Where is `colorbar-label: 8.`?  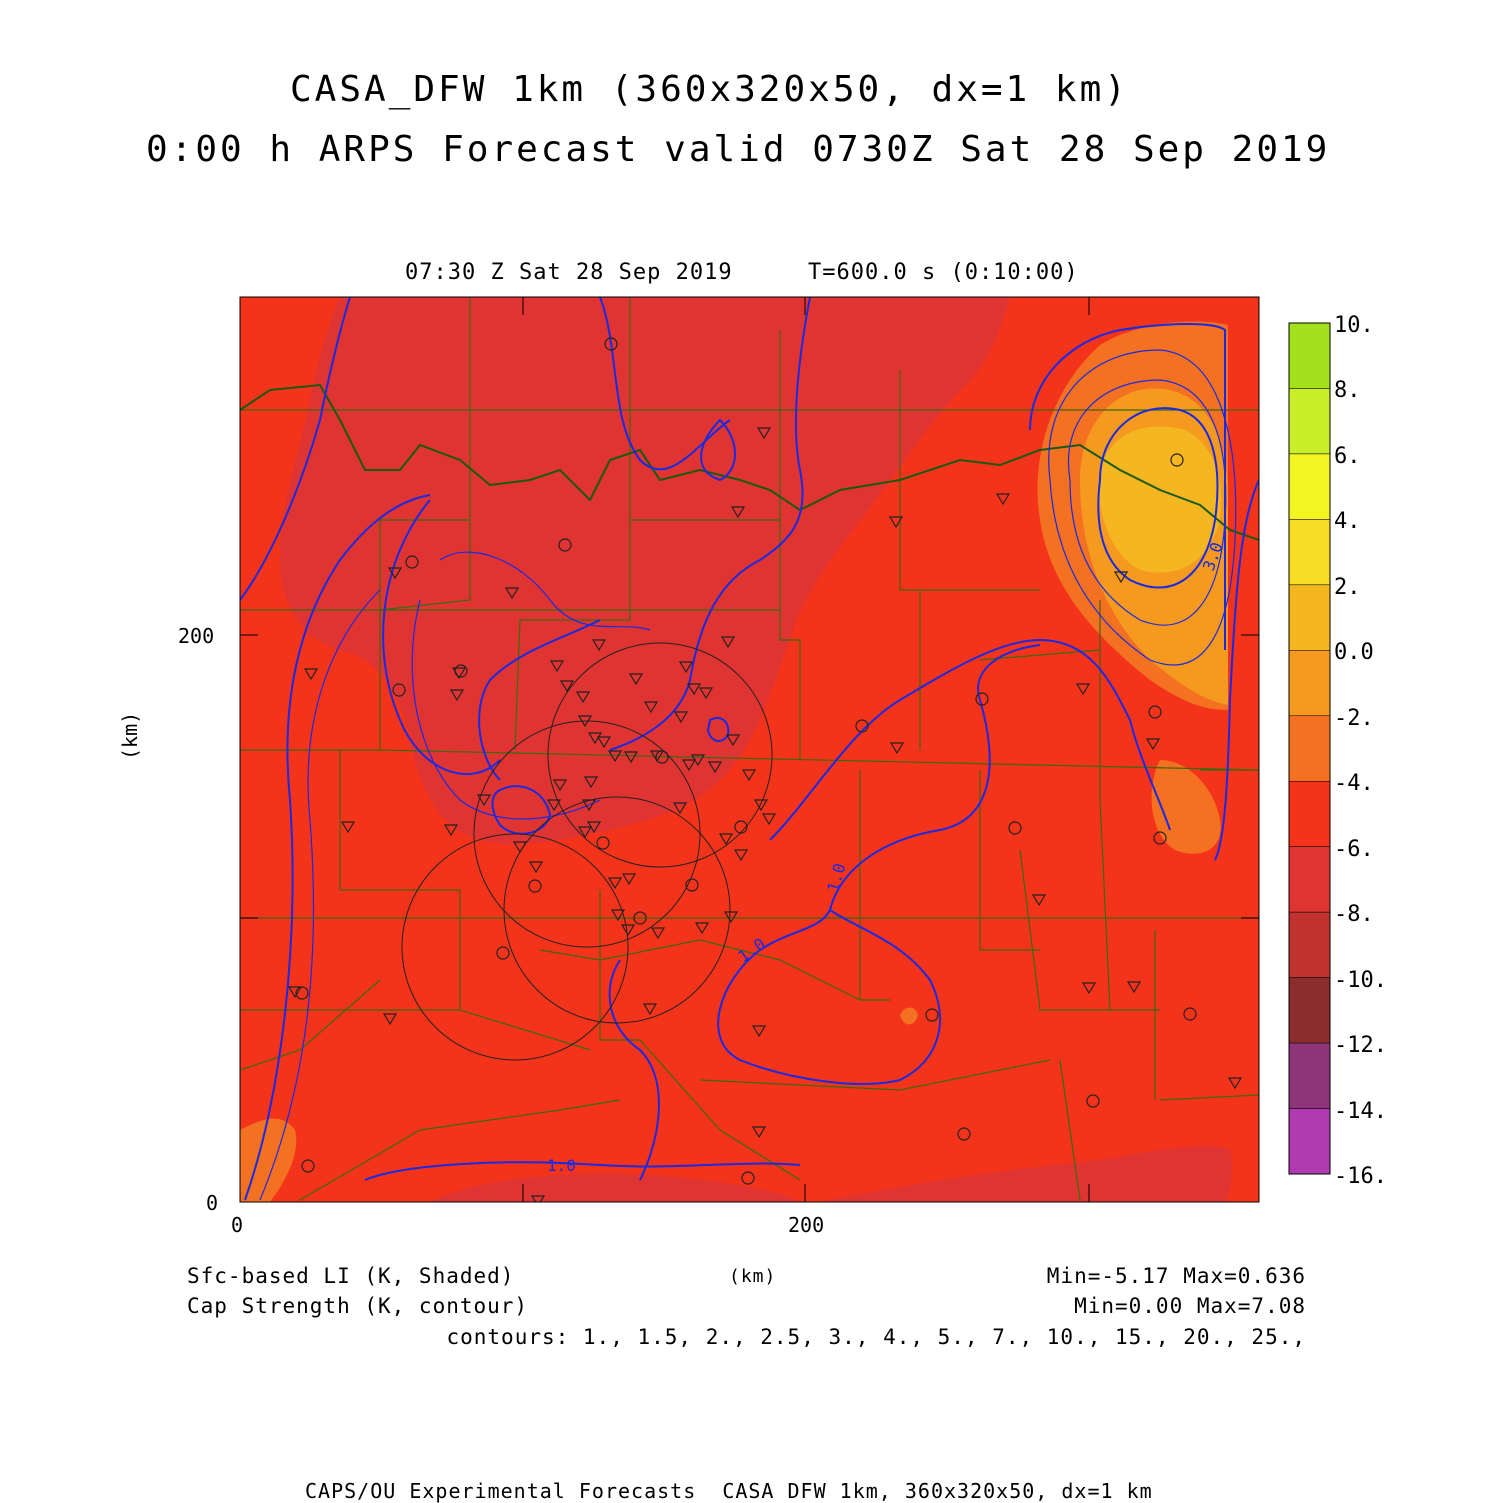
colorbar-label: 8. is located at coordinates (1347, 391).